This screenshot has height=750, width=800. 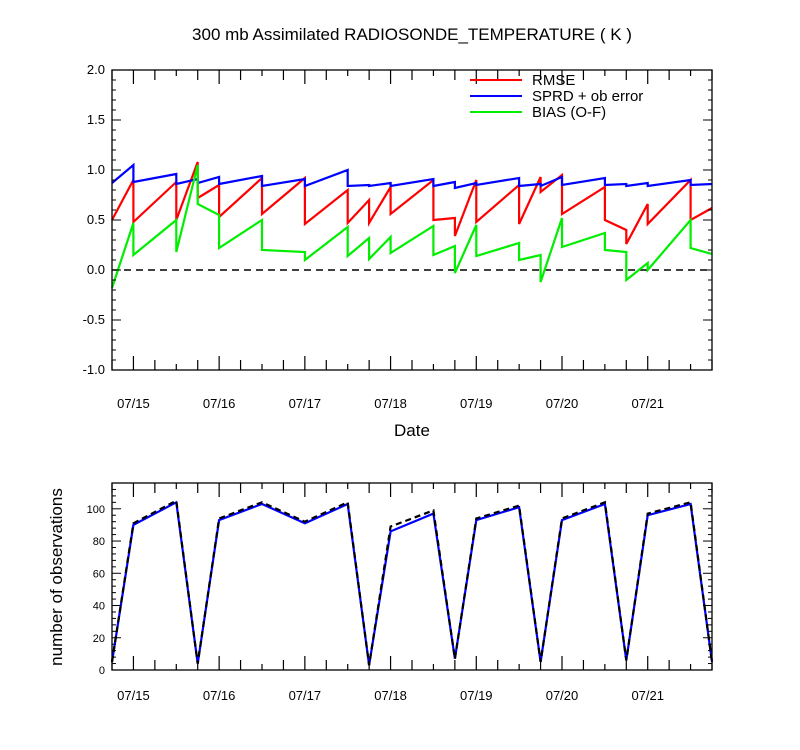 I want to click on y-tick-label: 20, so click(x=99, y=639).